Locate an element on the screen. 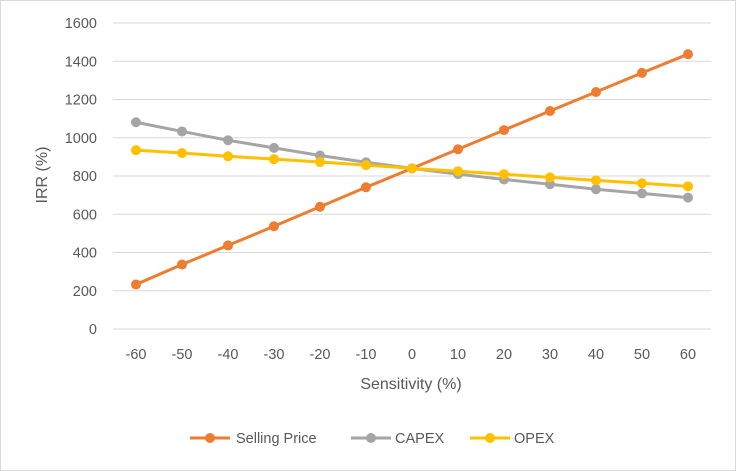 This screenshot has width=736, height=471. x-tick-label: 30 is located at coordinates (550, 355).